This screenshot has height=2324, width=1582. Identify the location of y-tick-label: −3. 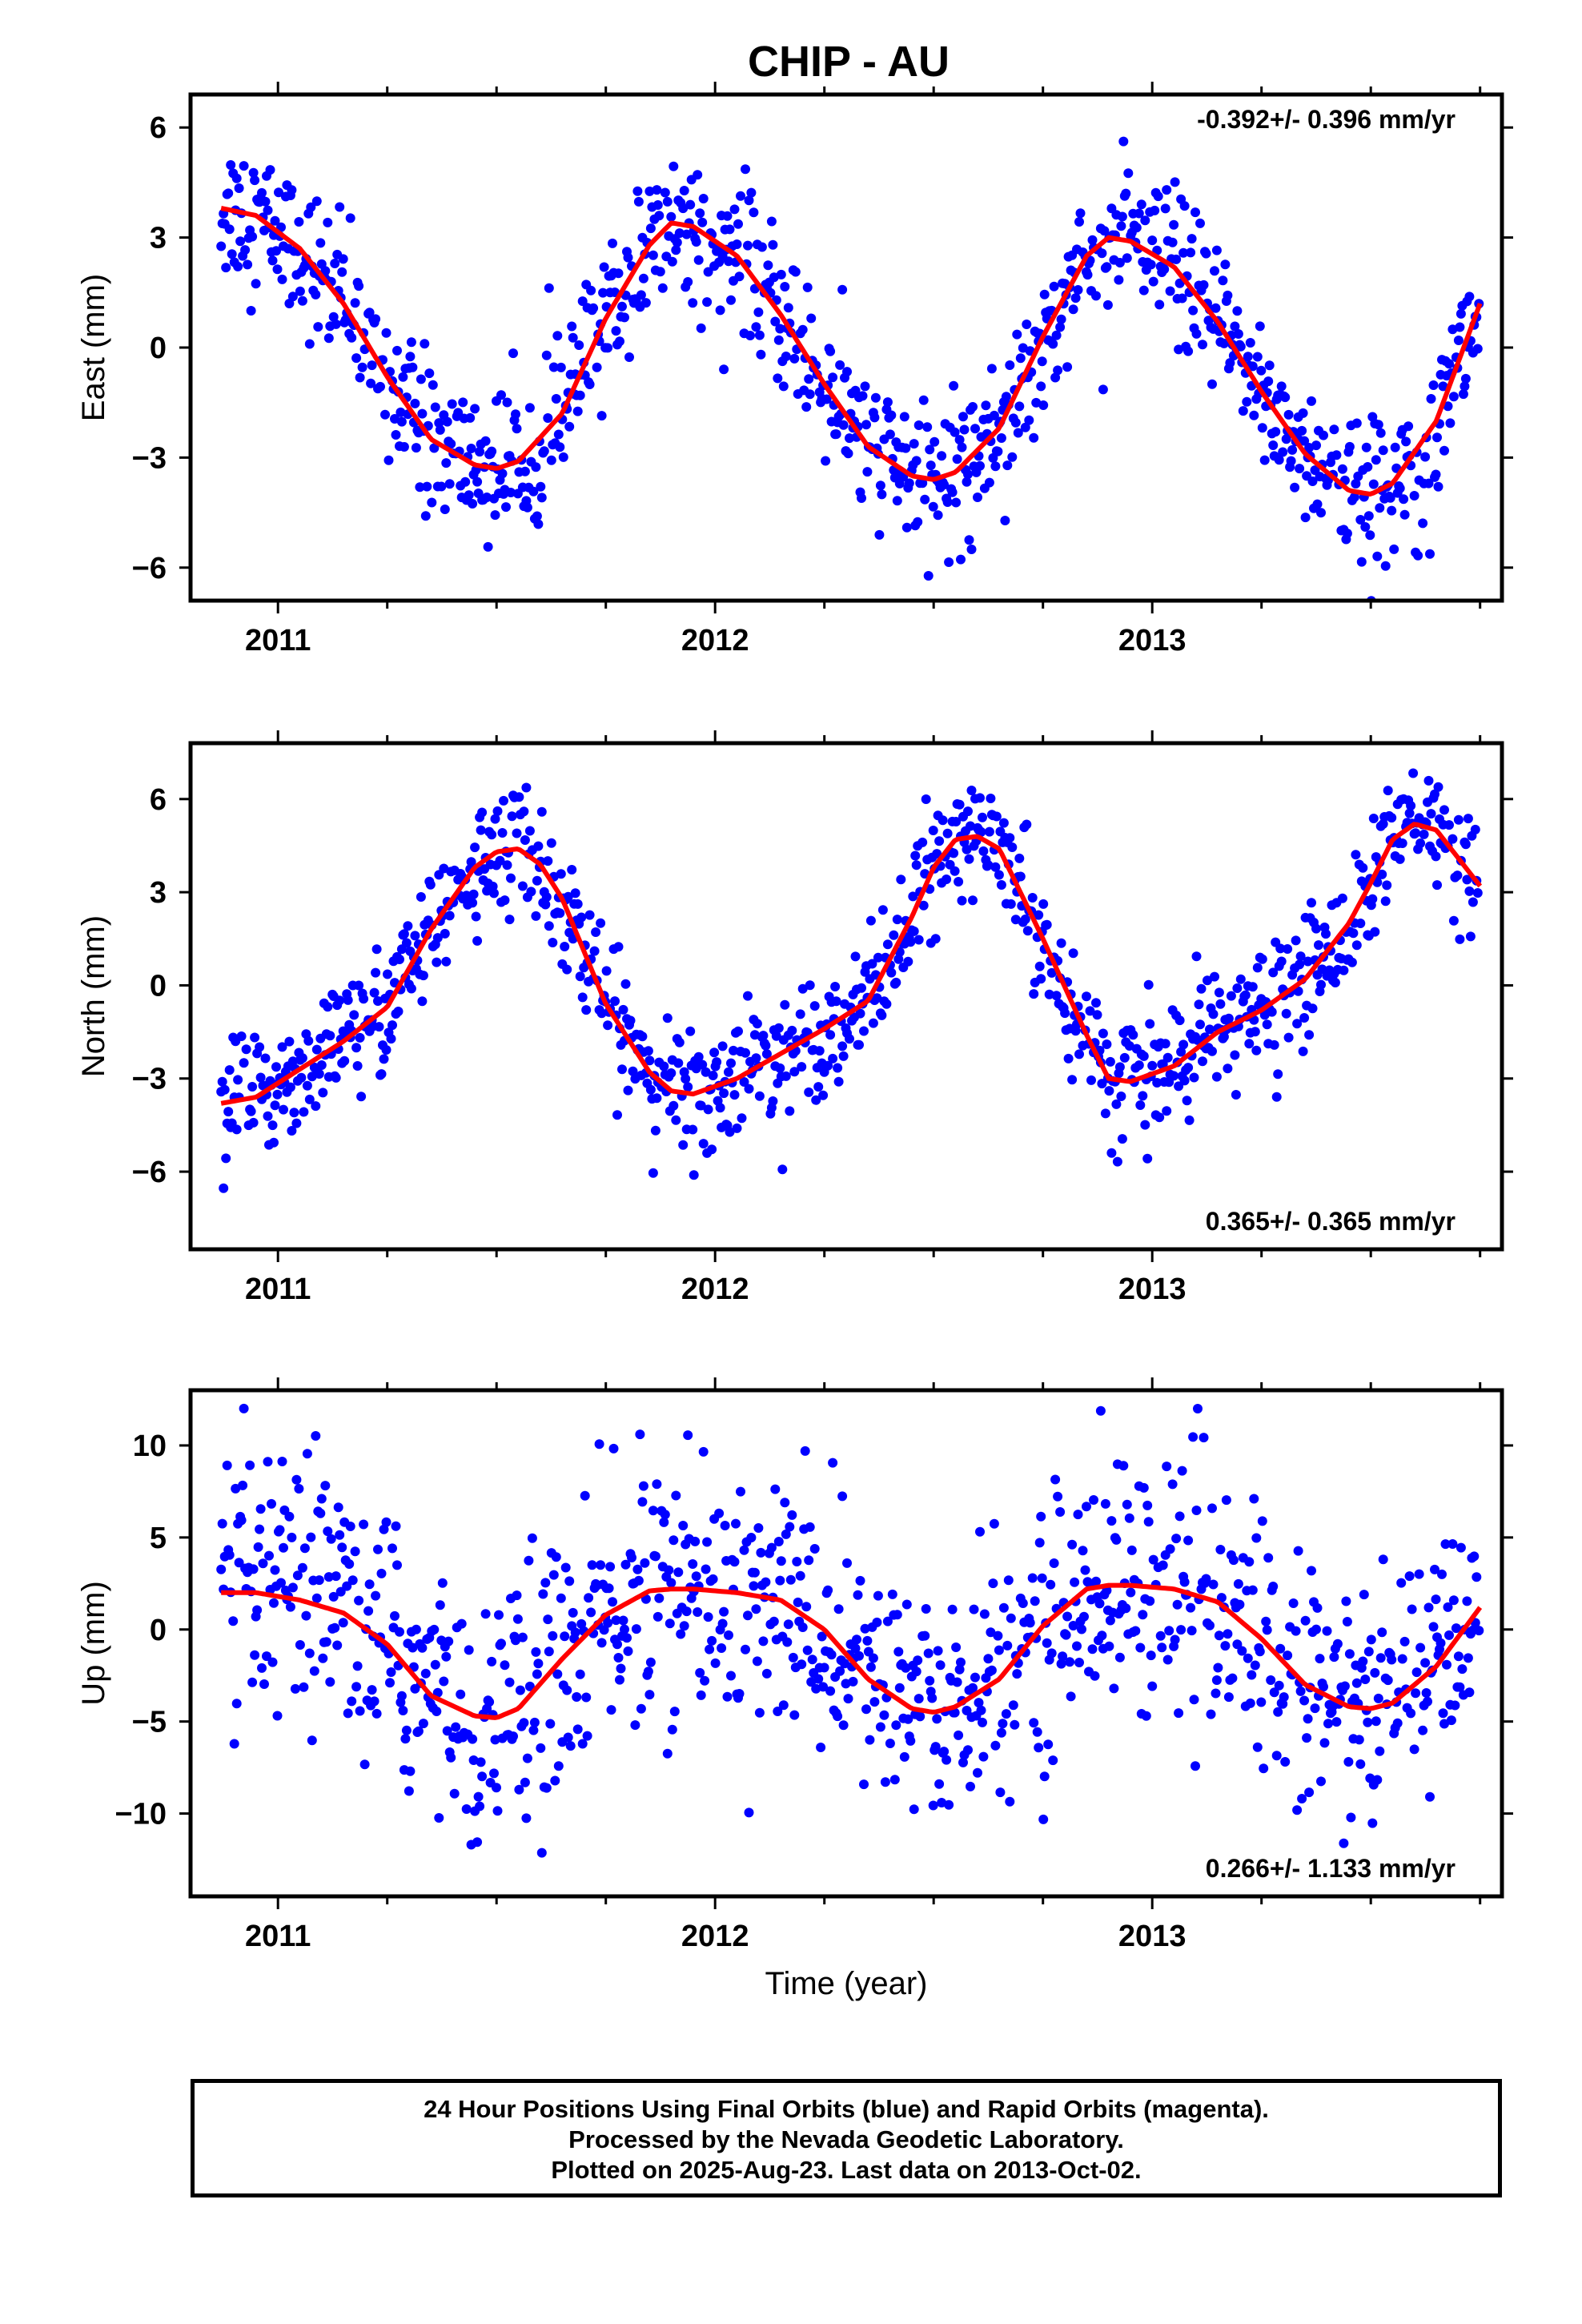
(149, 1079).